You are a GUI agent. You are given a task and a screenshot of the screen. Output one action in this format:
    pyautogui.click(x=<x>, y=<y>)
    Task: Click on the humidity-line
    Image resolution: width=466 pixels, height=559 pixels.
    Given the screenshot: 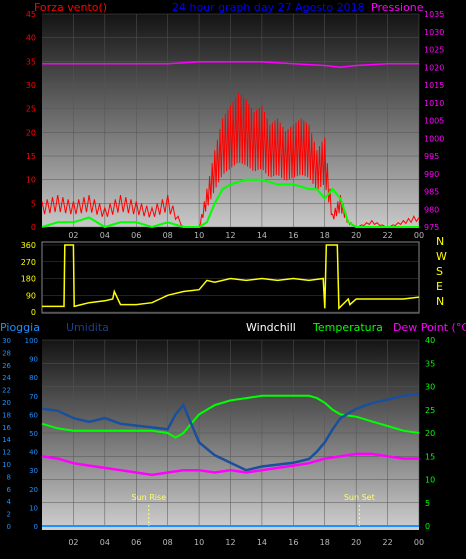 What is the action you would take?
    pyautogui.click(x=230, y=432)
    